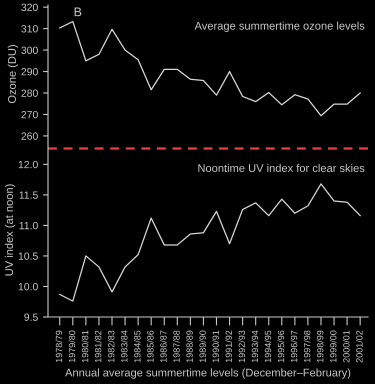  I want to click on y-axis-title: UV index (at noon), so click(10, 230).